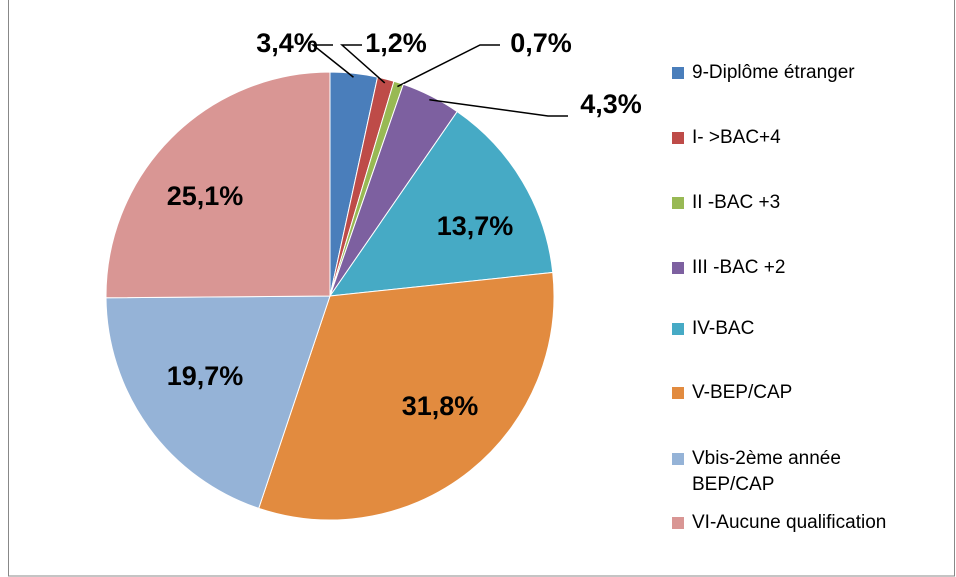 The height and width of the screenshot is (577, 956). I want to click on legend-item: V-BEP/CAP, so click(732, 393).